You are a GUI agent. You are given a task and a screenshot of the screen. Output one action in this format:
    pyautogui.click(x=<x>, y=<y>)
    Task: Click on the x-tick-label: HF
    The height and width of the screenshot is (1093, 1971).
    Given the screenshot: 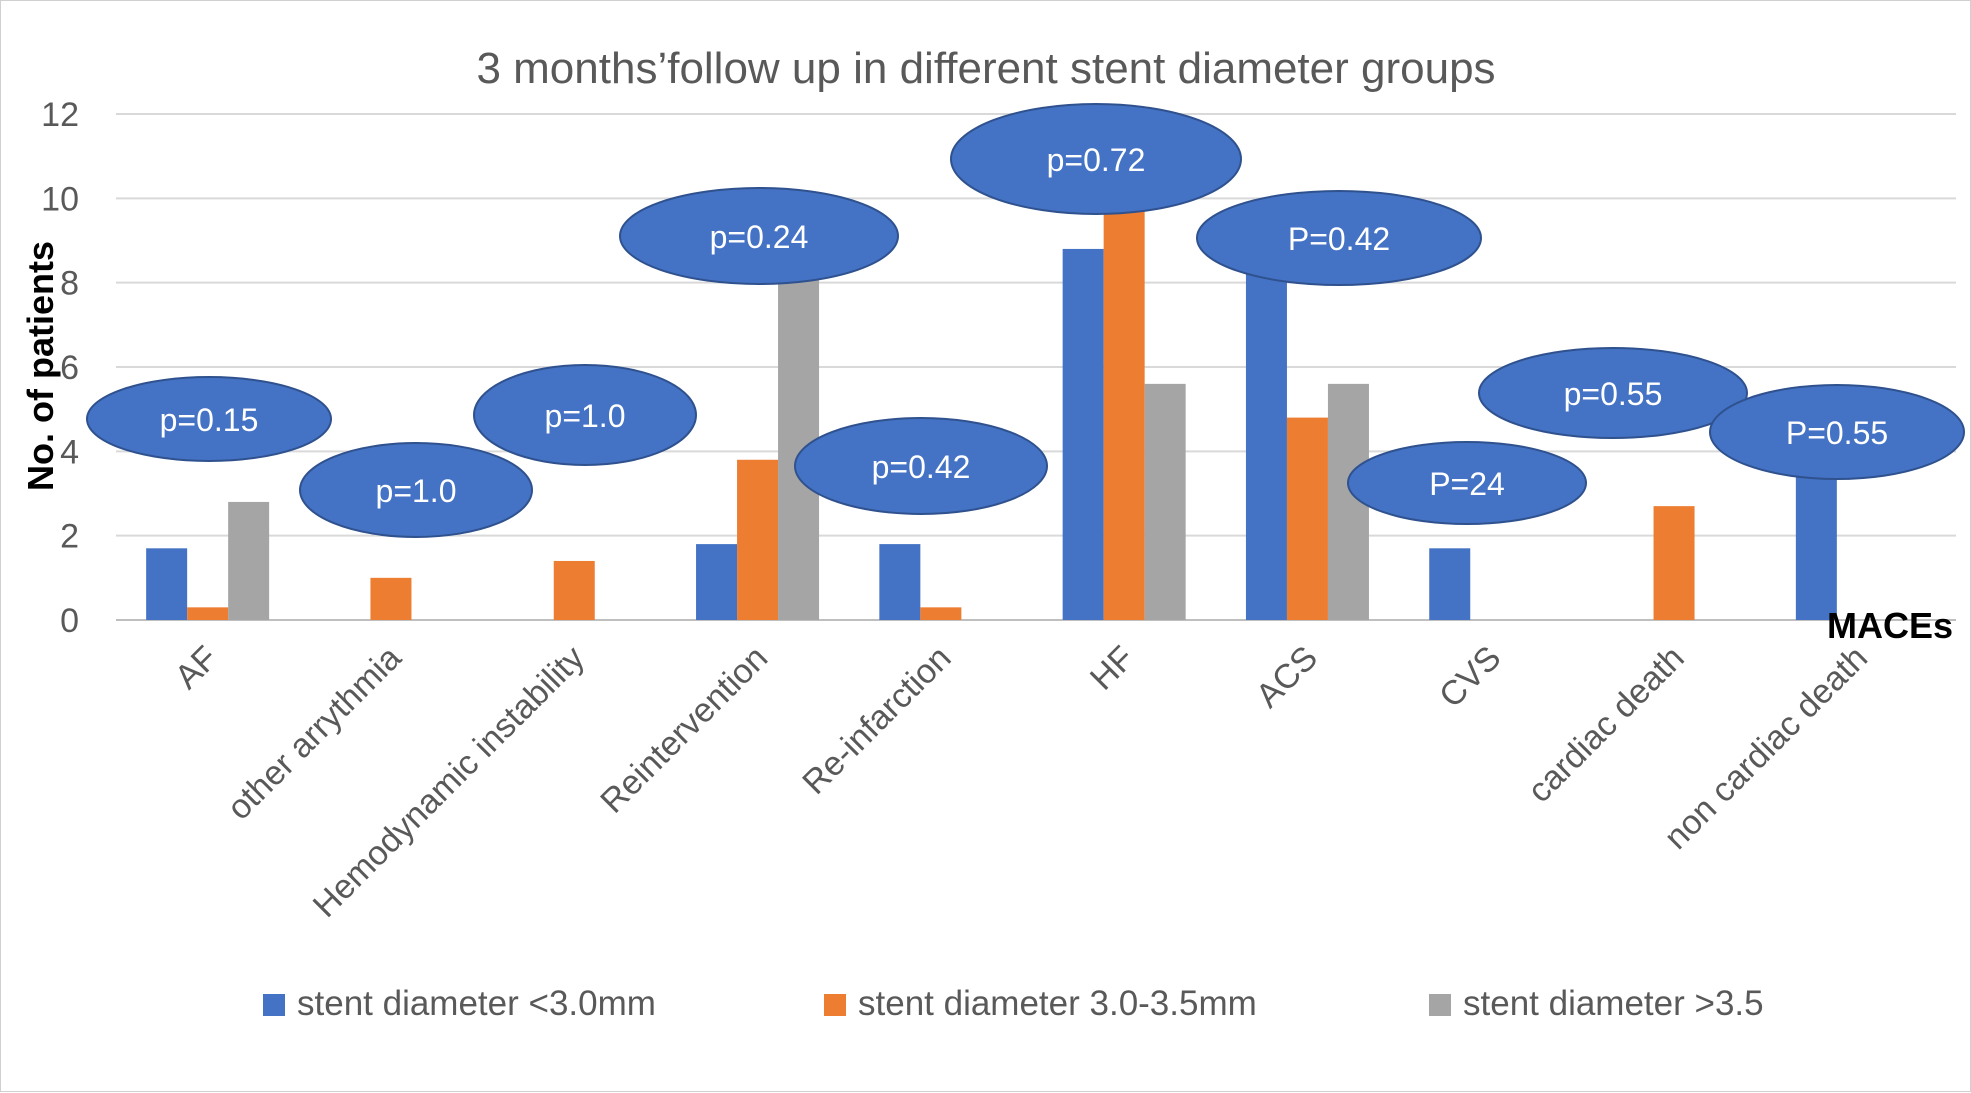 What is the action you would take?
    pyautogui.click(x=1112, y=668)
    